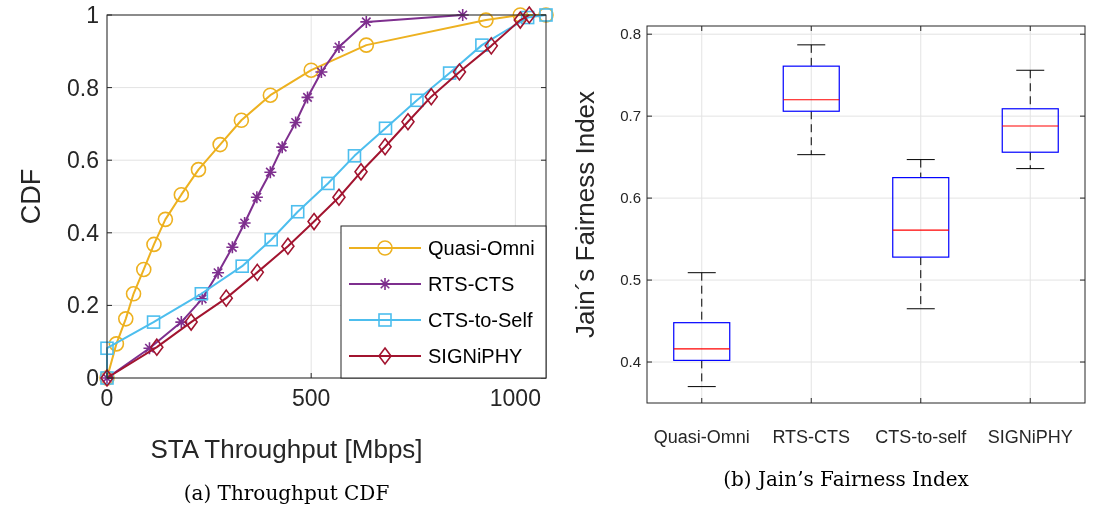  Describe the element at coordinates (31, 196) in the screenshot. I see `y-axis-title: CDF` at that location.